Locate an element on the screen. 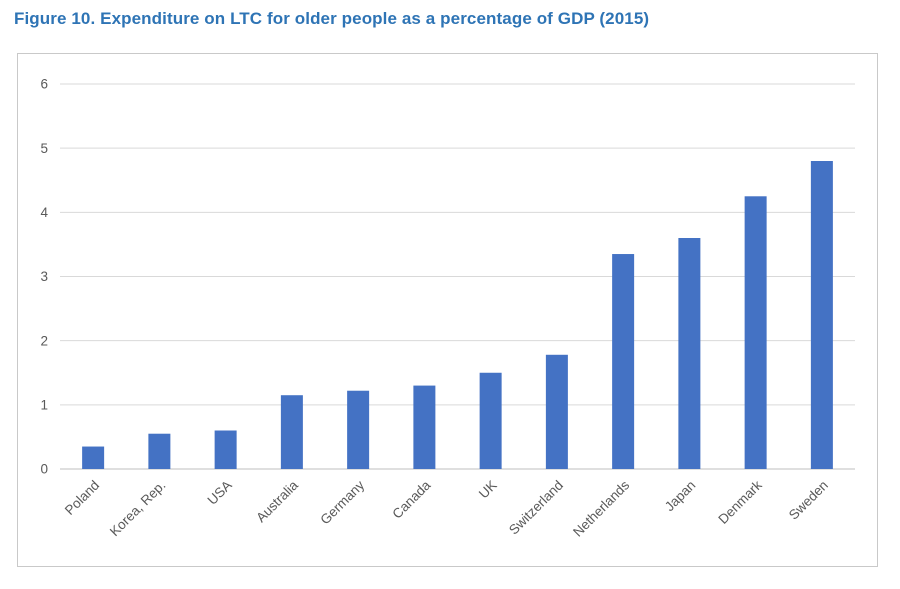 The width and height of the screenshot is (900, 589). bar-usa is located at coordinates (225, 449).